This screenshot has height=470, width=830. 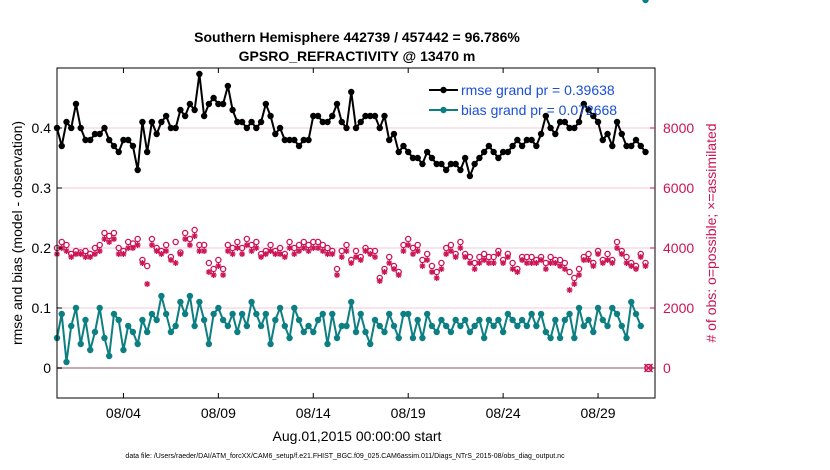 I want to click on legend-rmse-marker, so click(x=443, y=90).